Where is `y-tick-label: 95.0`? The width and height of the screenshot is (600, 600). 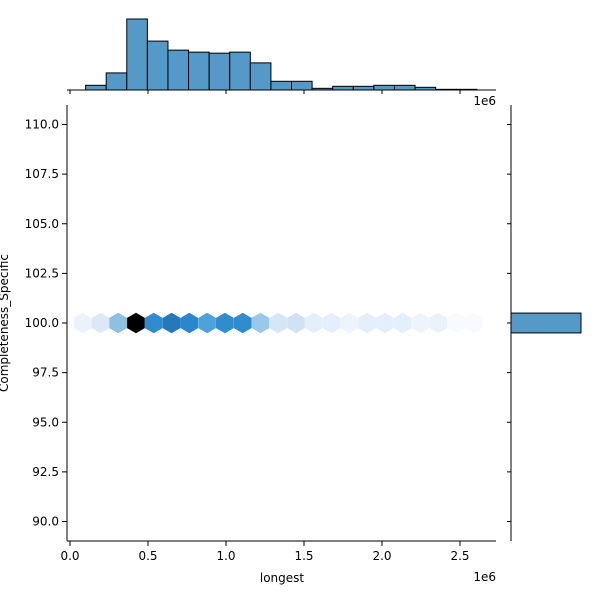 y-tick-label: 95.0 is located at coordinates (45, 422).